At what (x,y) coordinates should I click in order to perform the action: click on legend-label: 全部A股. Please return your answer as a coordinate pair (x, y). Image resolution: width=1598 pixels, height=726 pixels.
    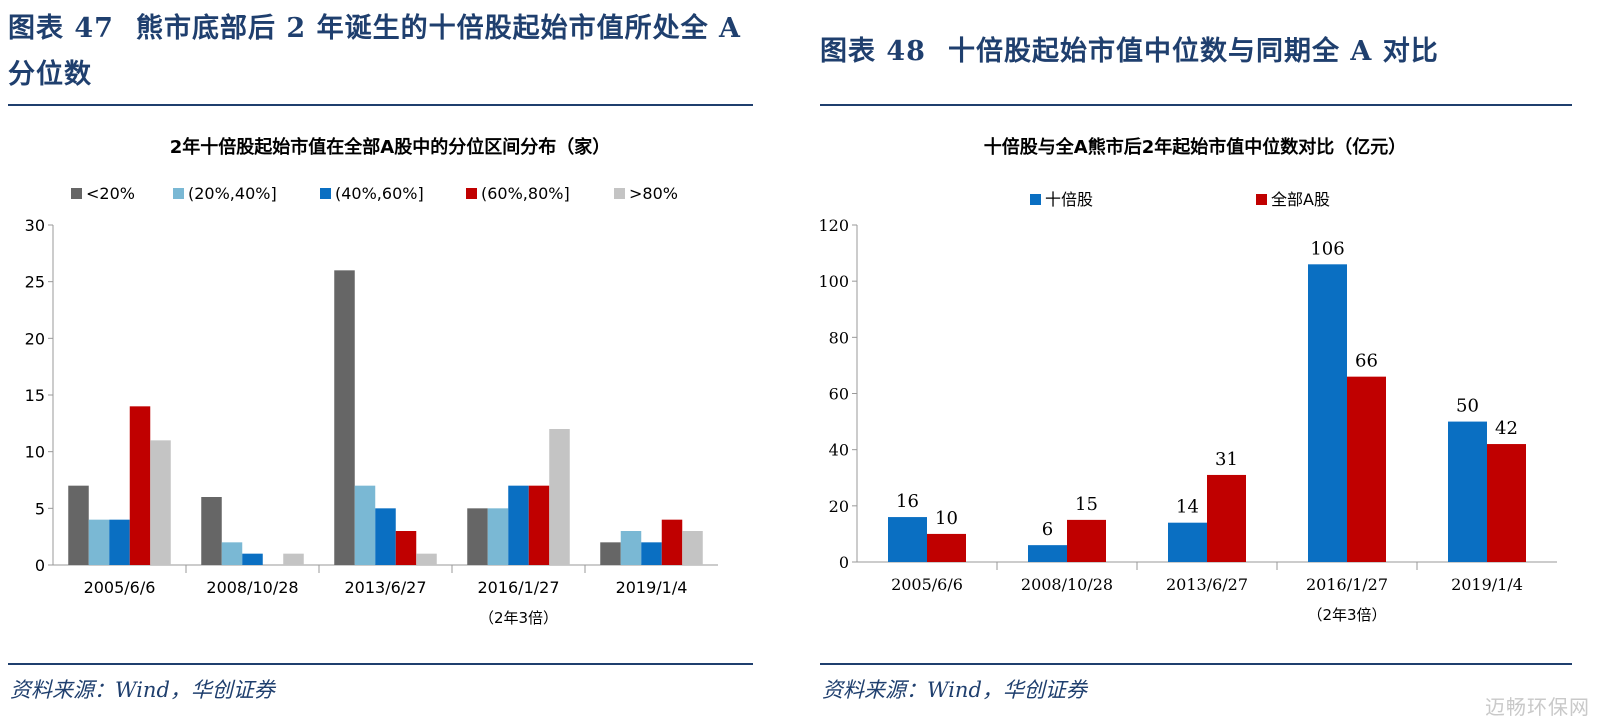
    Looking at the image, I should click on (1300, 199).